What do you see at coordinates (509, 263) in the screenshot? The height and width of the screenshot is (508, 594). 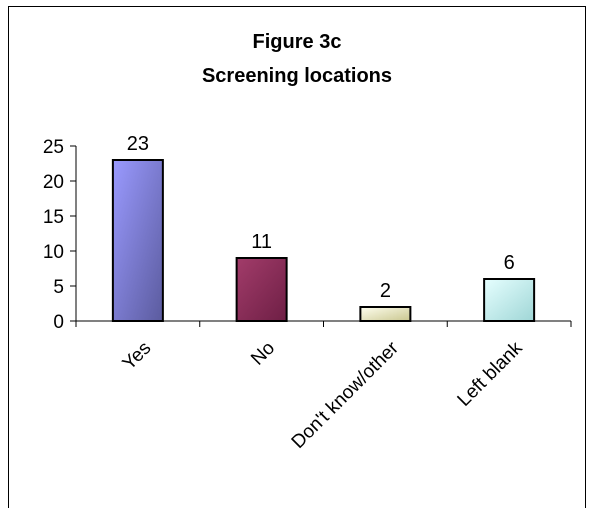 I see `data-label: 6` at bounding box center [509, 263].